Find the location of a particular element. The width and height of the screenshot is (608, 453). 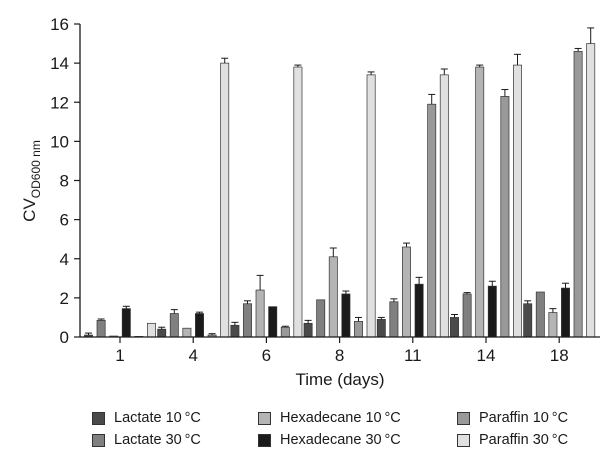

y-axis-label-main: CV is located at coordinates (29, 210).